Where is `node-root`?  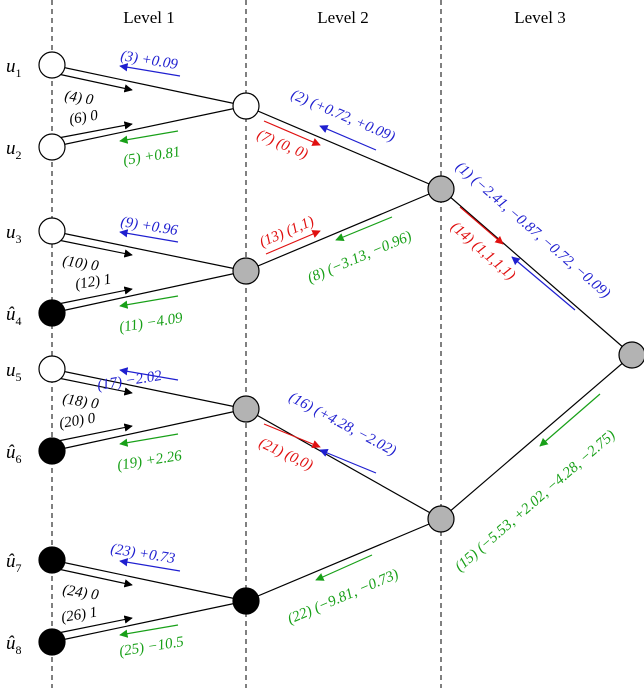 node-root is located at coordinates (631, 355).